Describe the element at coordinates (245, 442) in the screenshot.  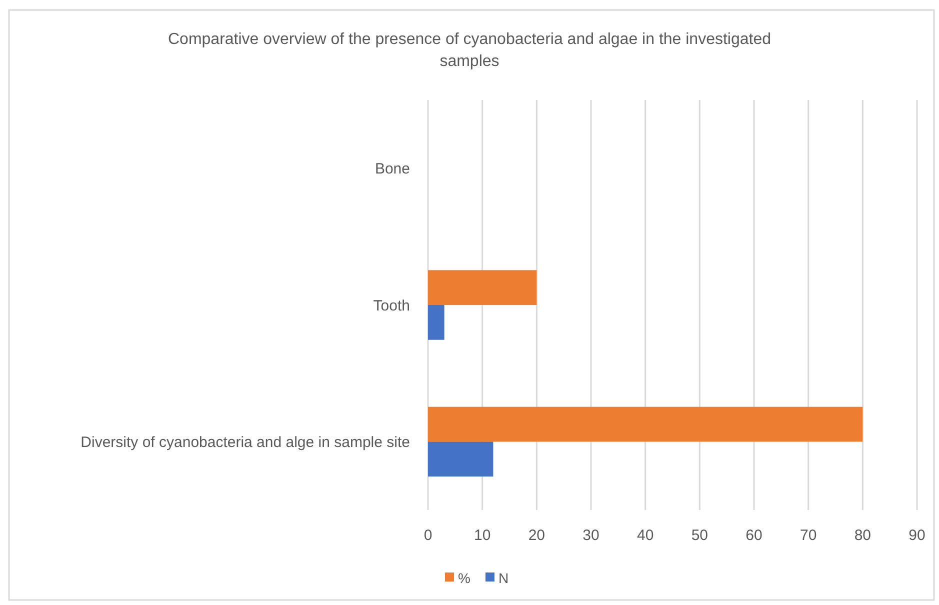
I see `y-tick-label: Diversity of cyanobacteria and alge in sample site` at that location.